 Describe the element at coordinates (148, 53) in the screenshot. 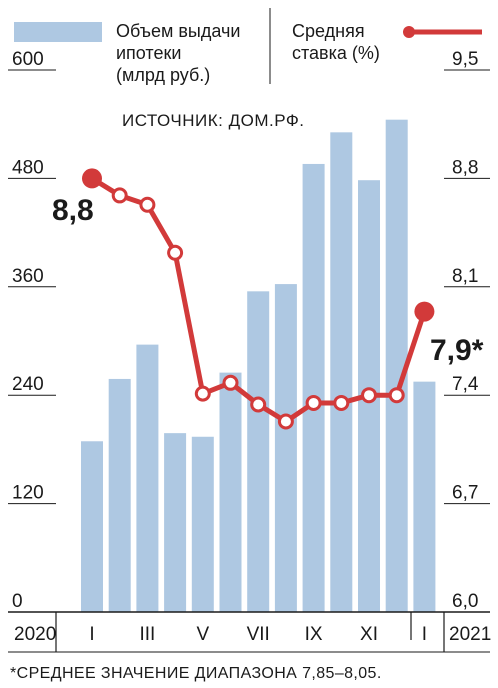

I see `legend-bar-label: ипотеки` at that location.